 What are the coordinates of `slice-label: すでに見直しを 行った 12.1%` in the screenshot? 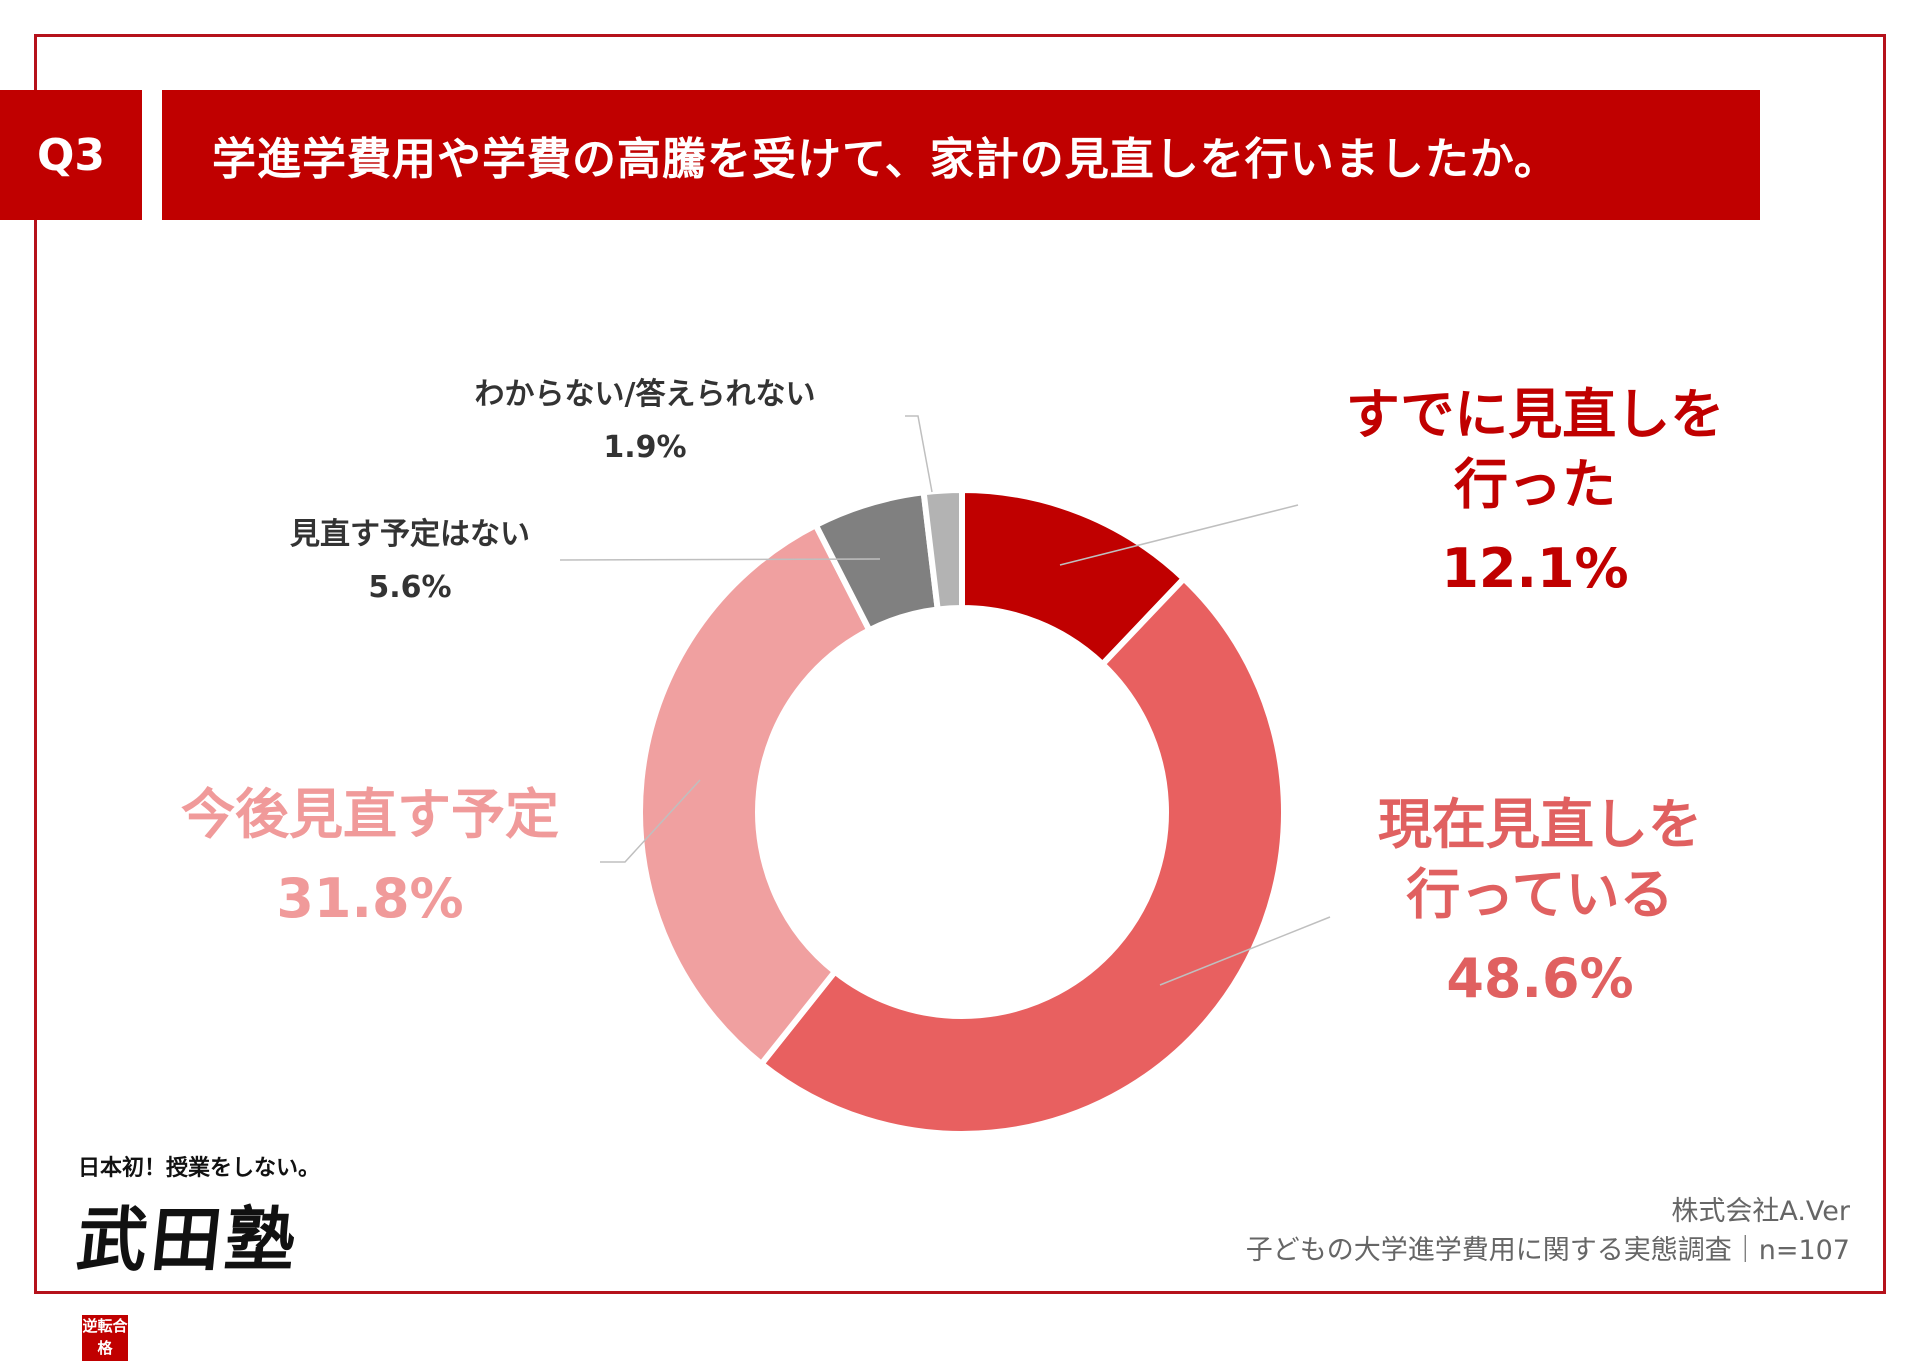 It's located at (1535, 492).